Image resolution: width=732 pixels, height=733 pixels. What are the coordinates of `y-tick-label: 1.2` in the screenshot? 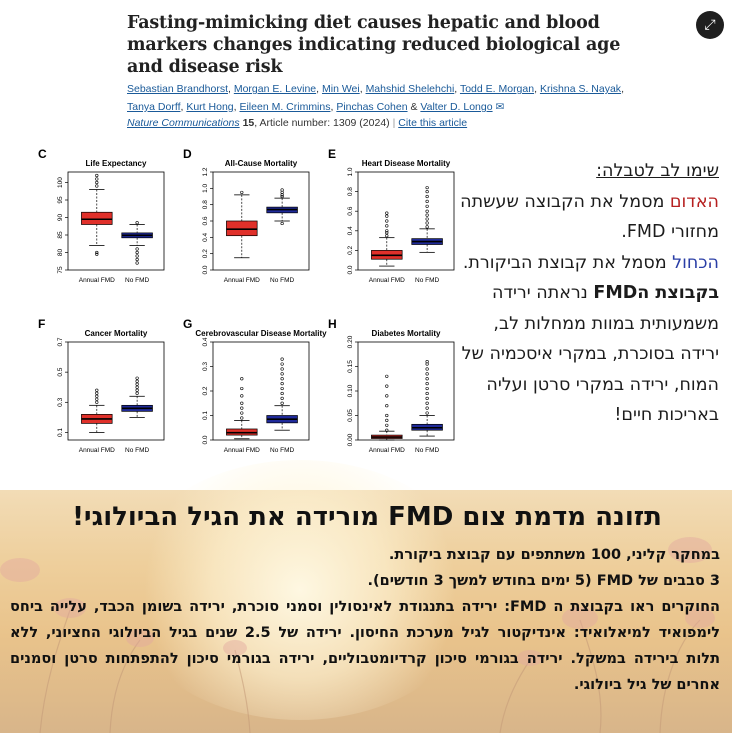 It's located at (205, 171).